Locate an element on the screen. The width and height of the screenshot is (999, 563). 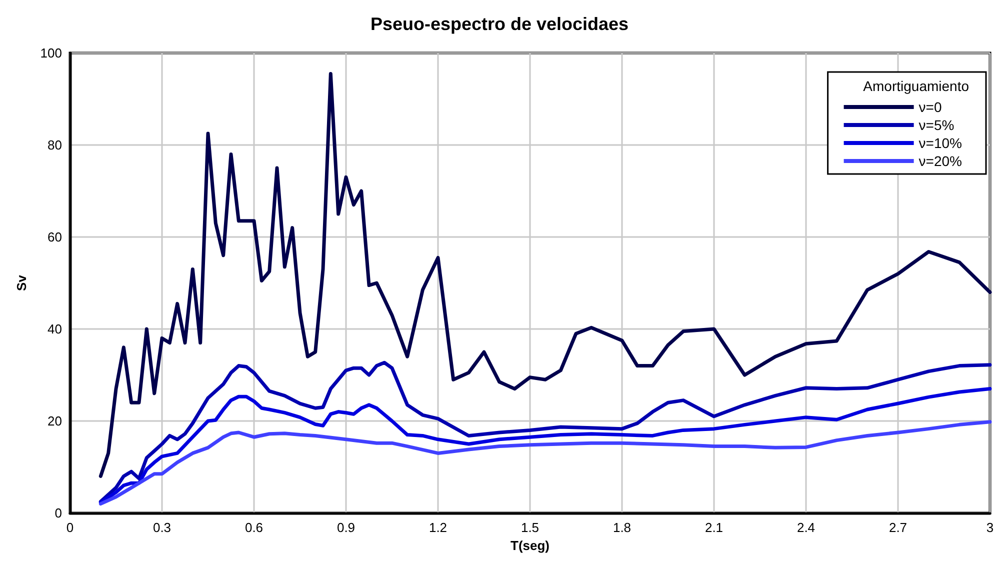
x-tick-label: 3 is located at coordinates (990, 527).